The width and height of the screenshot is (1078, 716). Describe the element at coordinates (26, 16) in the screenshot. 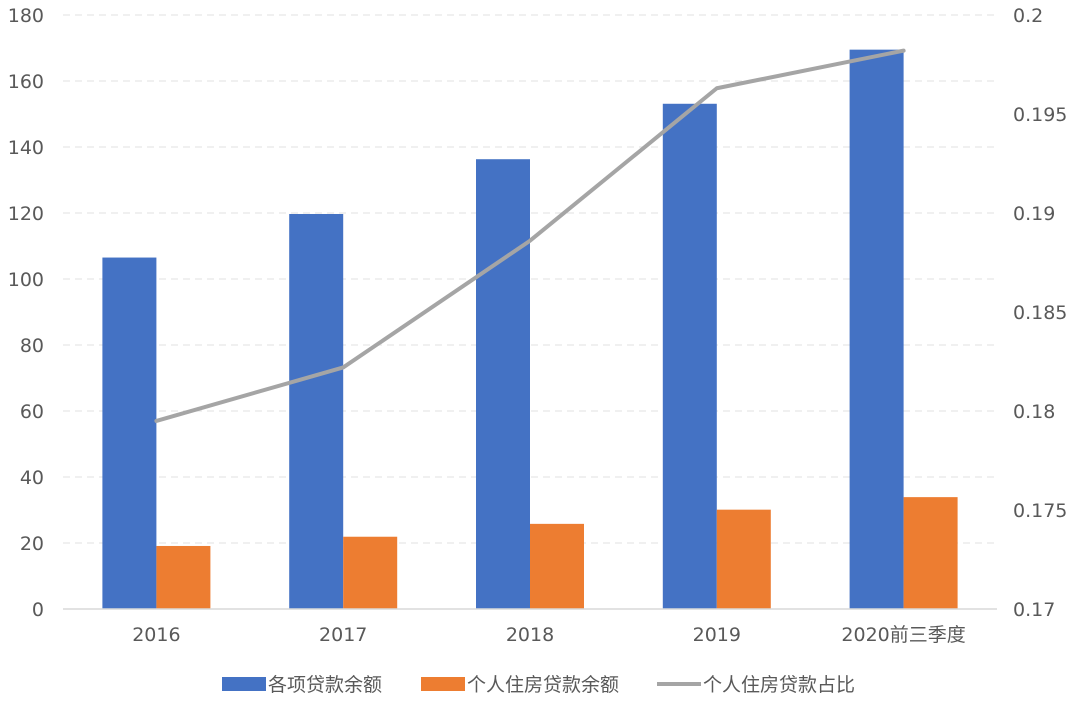

I see `left-axis-tick-label: 180` at that location.